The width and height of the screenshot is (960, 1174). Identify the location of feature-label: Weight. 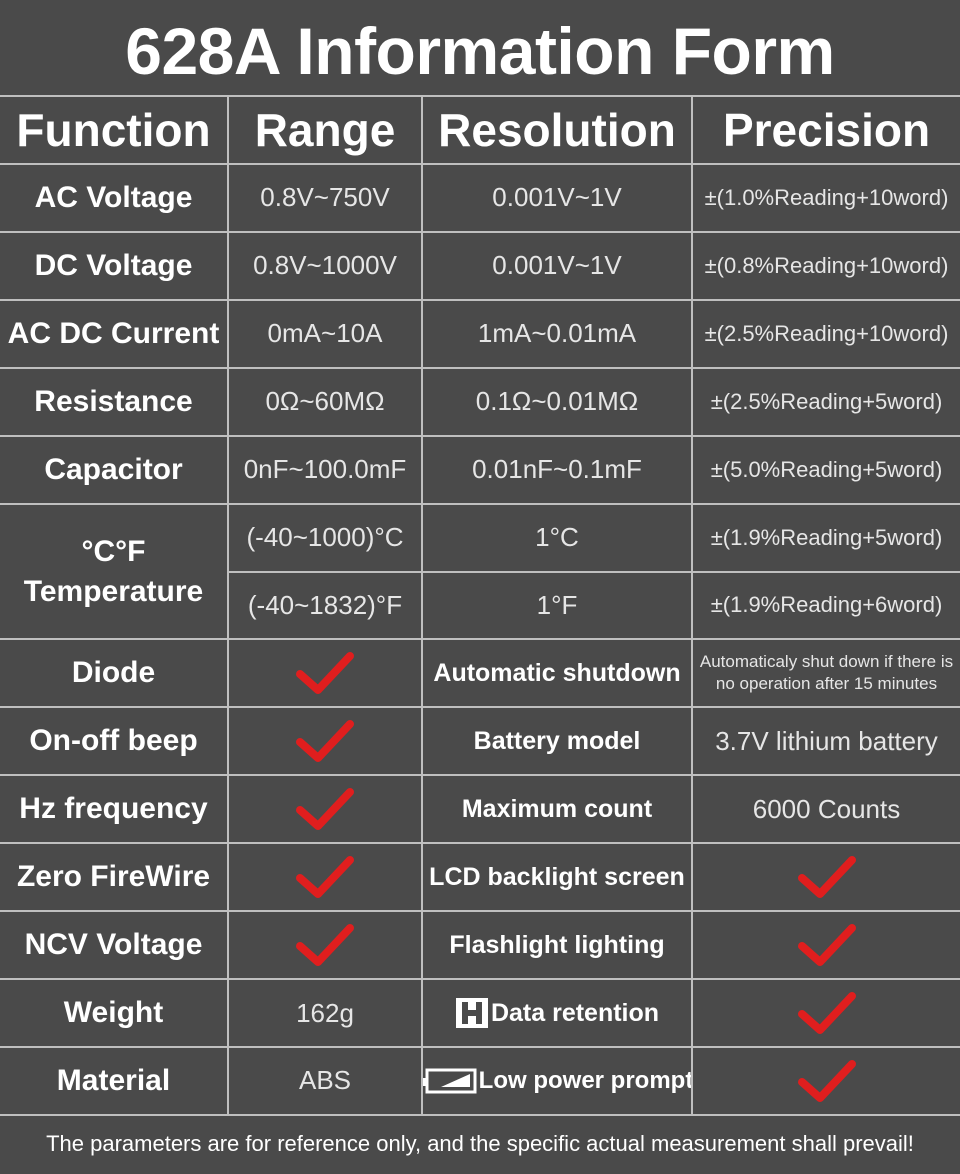
(114, 1014).